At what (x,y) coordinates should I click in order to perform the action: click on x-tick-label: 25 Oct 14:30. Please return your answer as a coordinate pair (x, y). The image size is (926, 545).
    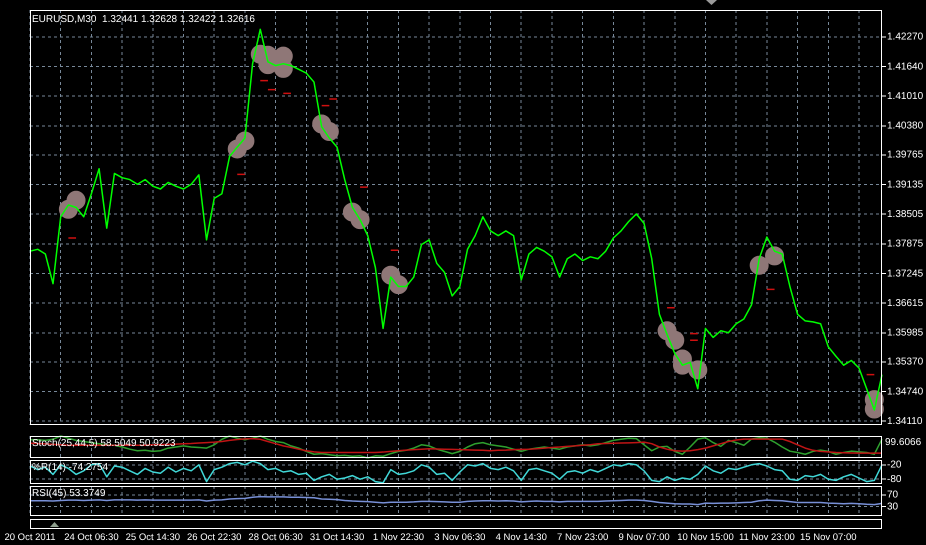
    Looking at the image, I should click on (153, 537).